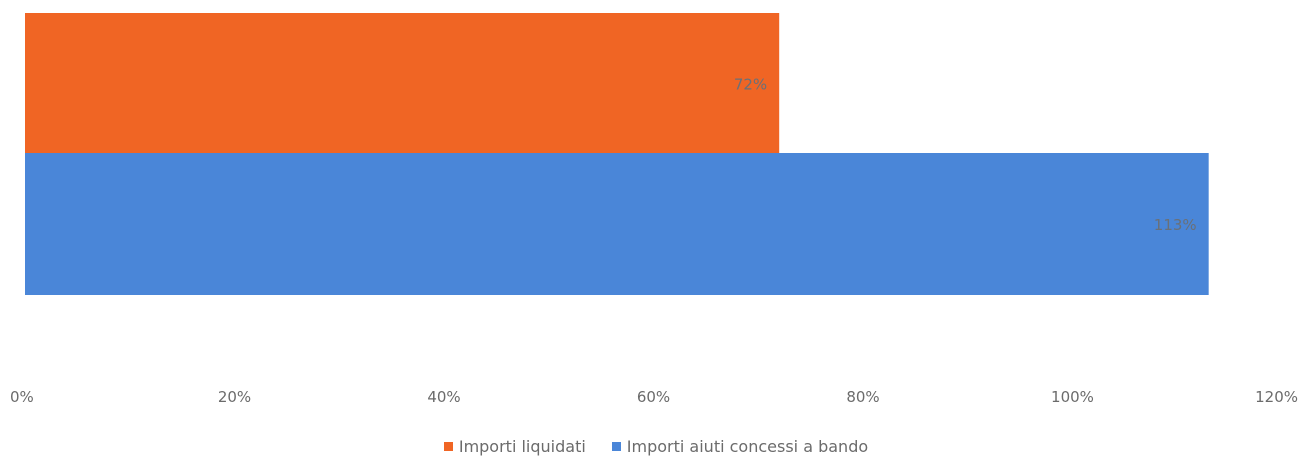  What do you see at coordinates (616, 446) in the screenshot?
I see `legend-swatch-importi-aiuti-concessi` at bounding box center [616, 446].